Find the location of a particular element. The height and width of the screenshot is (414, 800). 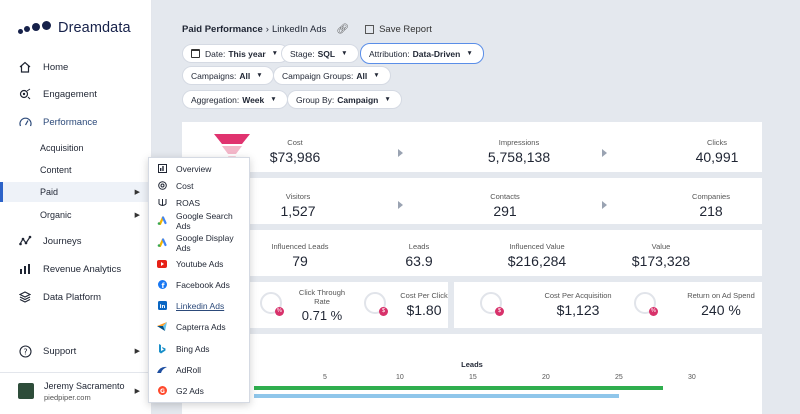

link-icon: 🔗︎ is located at coordinates (343, 29).